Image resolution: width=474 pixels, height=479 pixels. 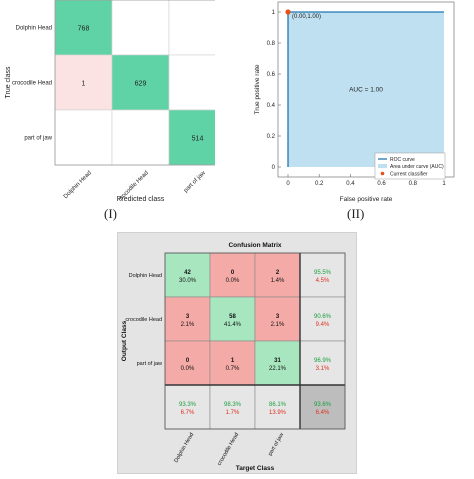 I want to click on cell-count-0-0: 42, so click(x=187, y=273).